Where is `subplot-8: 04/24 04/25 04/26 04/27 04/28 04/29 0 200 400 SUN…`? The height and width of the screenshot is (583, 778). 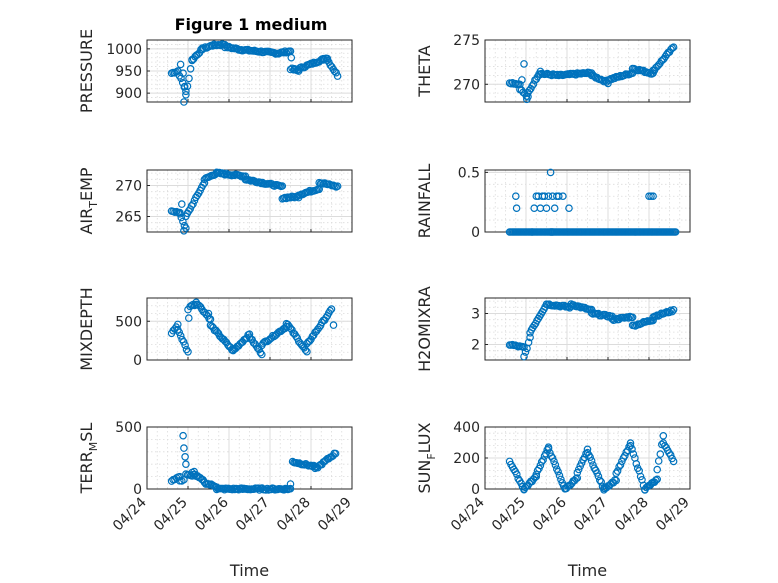 subplot-8: 04/24 04/25 04/26 04/27 04/28 04/29 0 200 400 SUN… is located at coordinates (554, 500).